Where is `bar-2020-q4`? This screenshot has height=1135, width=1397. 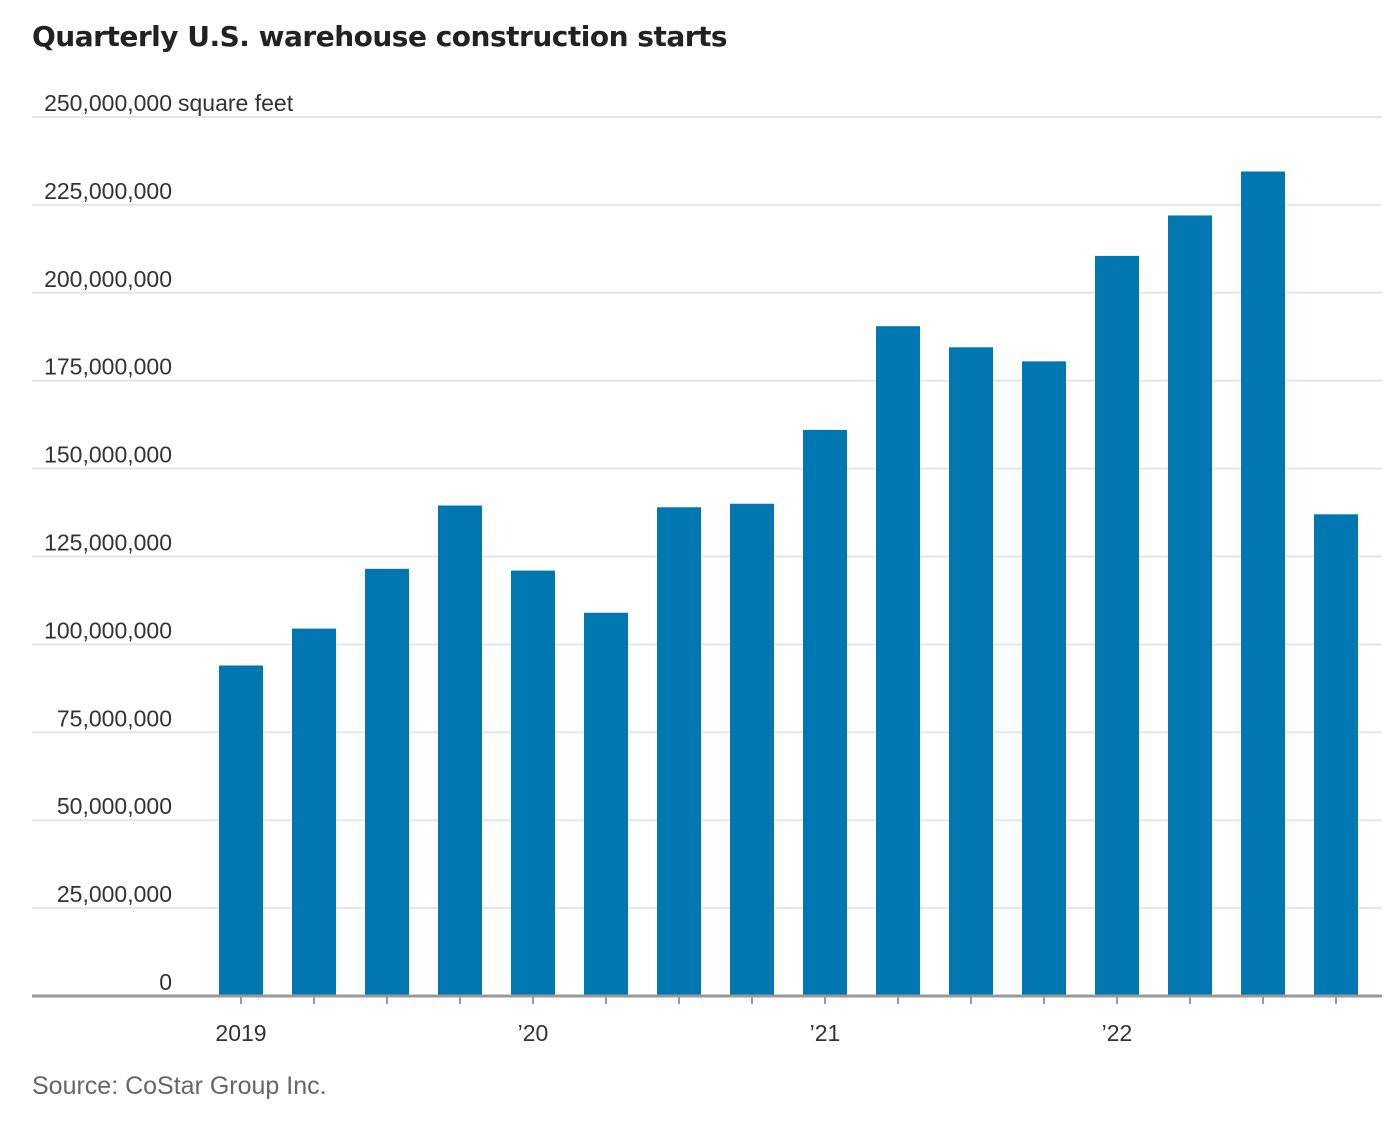 bar-2020-q4 is located at coordinates (752, 749).